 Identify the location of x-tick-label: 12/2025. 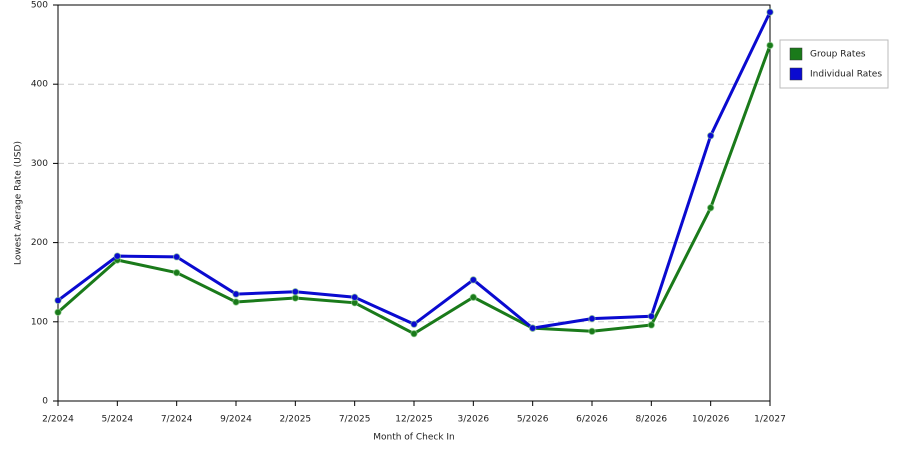
(413, 420).